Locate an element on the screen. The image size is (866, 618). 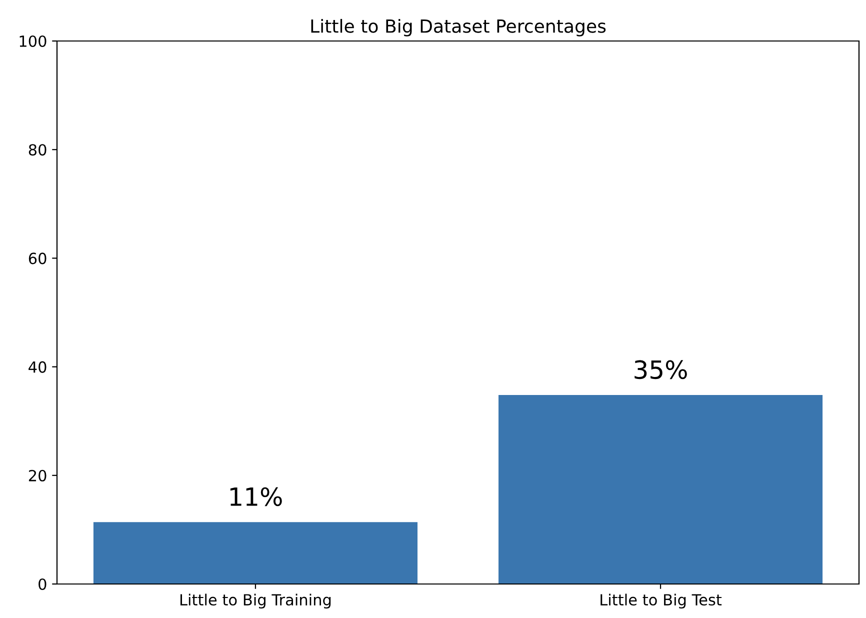
y-tick-label: 100 is located at coordinates (33, 41).